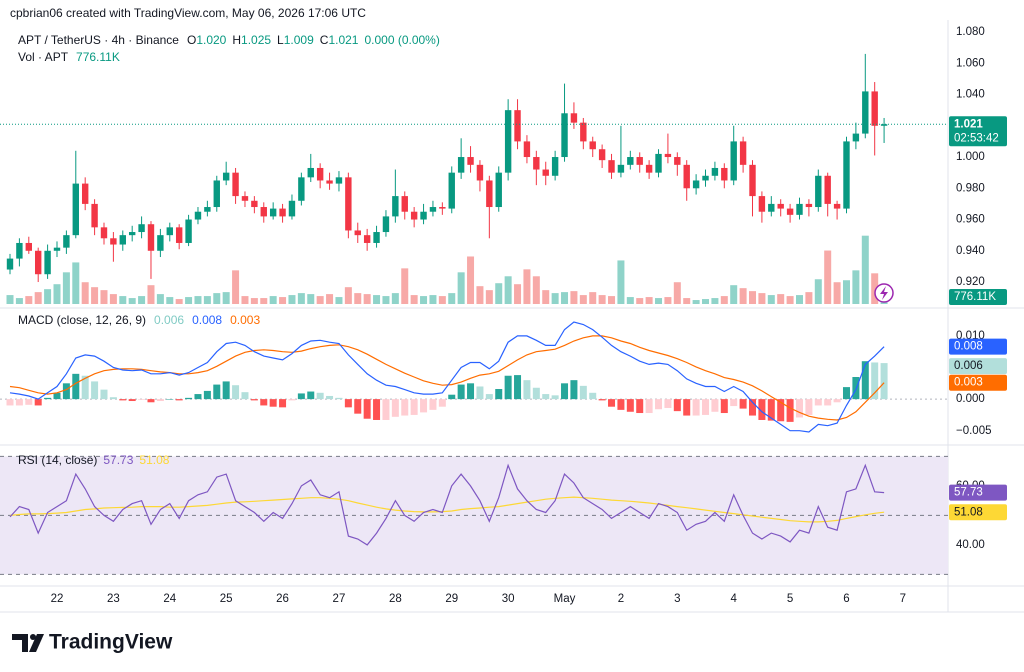 The height and width of the screenshot is (672, 1024). Describe the element at coordinates (975, 297) in the screenshot. I see `volume-label: 776.11K` at that location.